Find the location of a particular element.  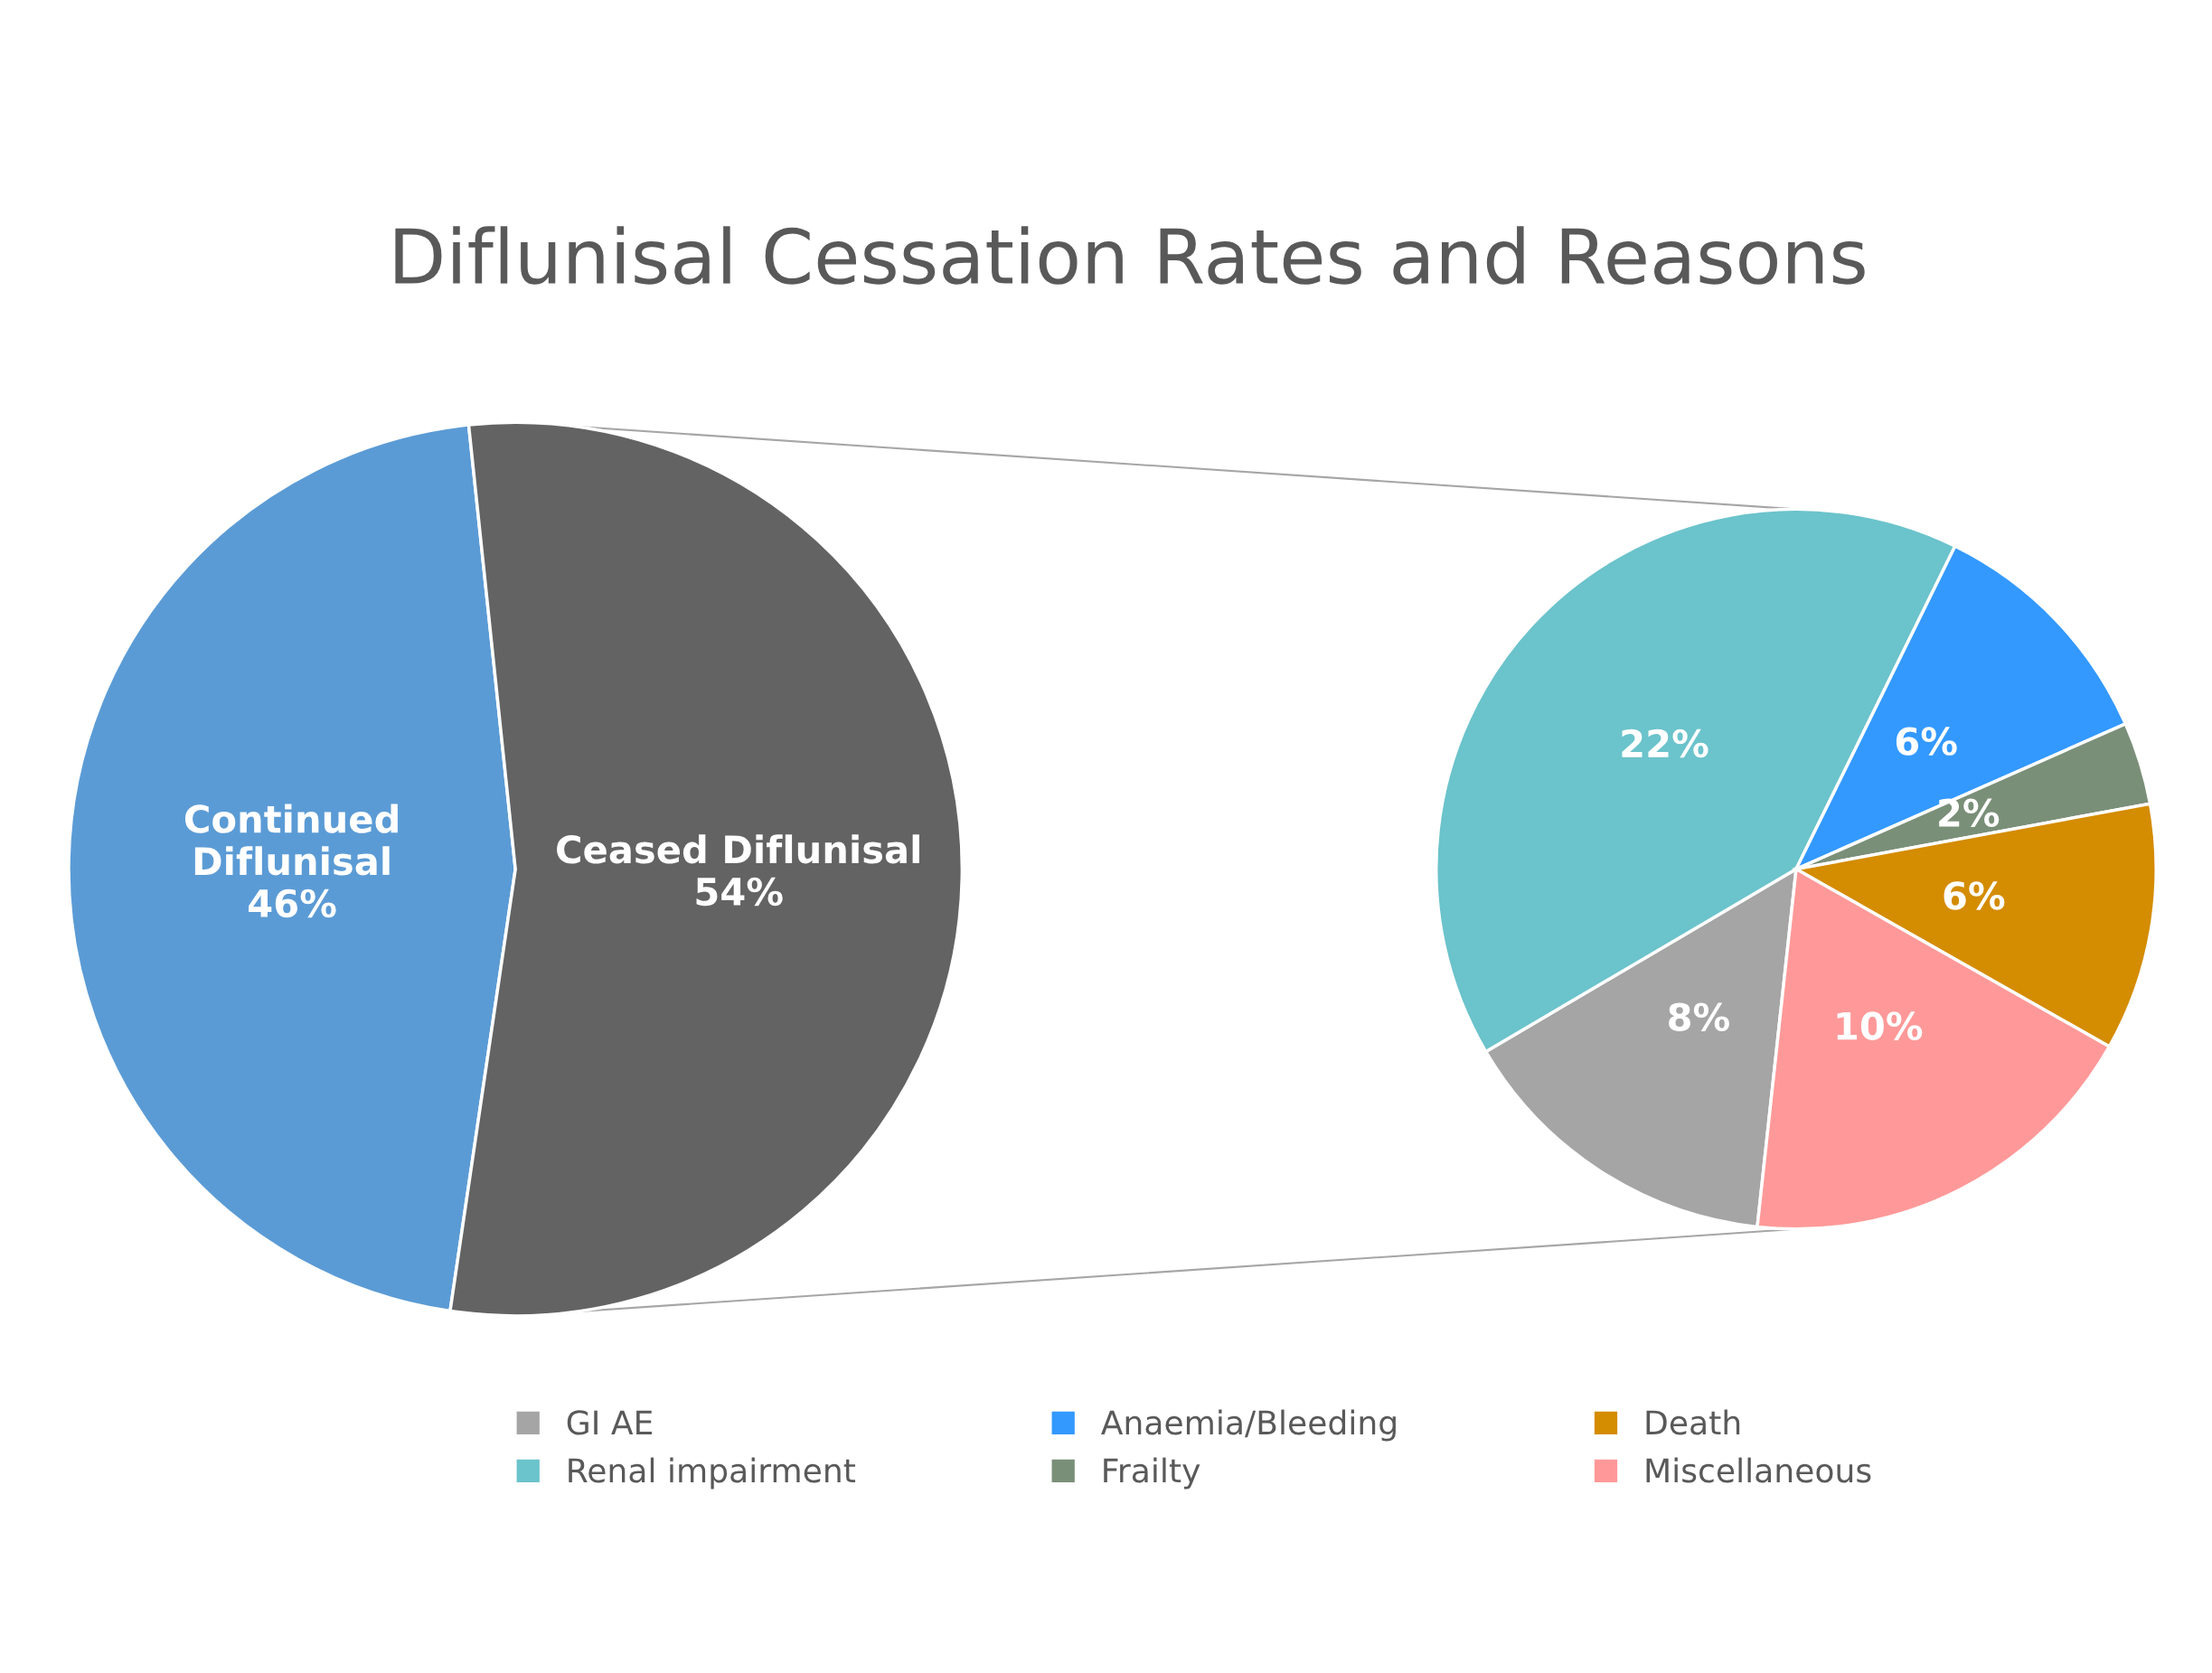

legend-label: Renal impairment is located at coordinates (712, 1473).